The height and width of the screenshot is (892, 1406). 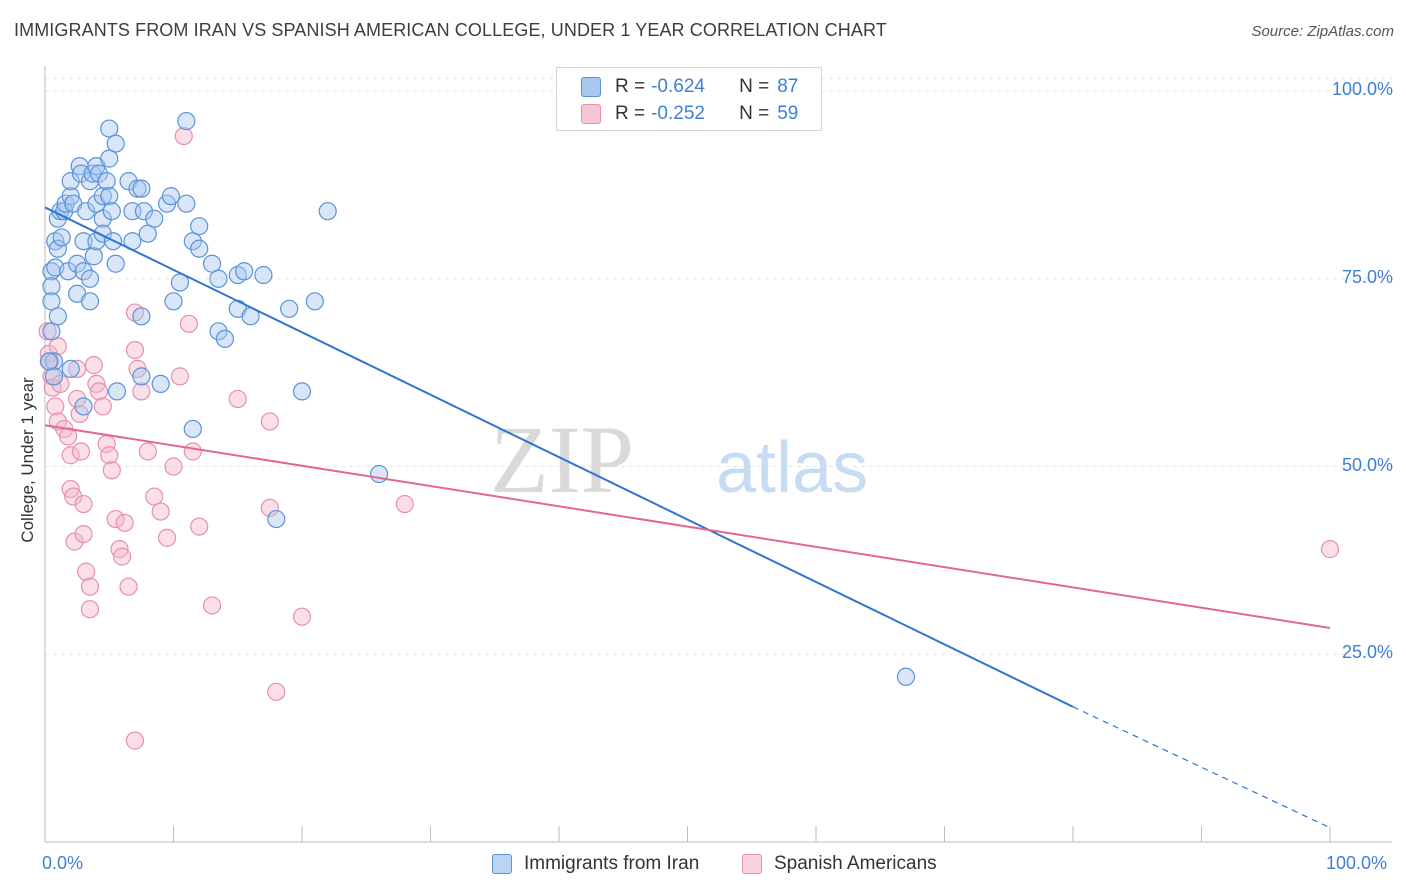 I want to click on x-tick-label-100: 100.0%, so click(x=1357, y=863).